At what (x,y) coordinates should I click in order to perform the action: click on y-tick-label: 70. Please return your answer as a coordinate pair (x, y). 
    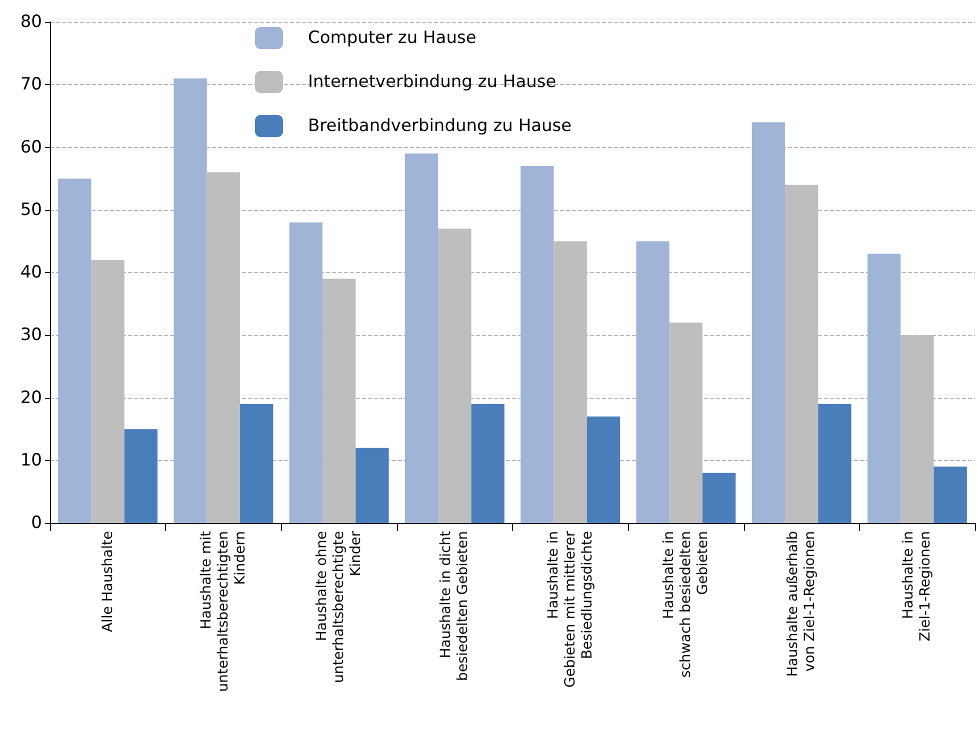
    Looking at the image, I should click on (31, 84).